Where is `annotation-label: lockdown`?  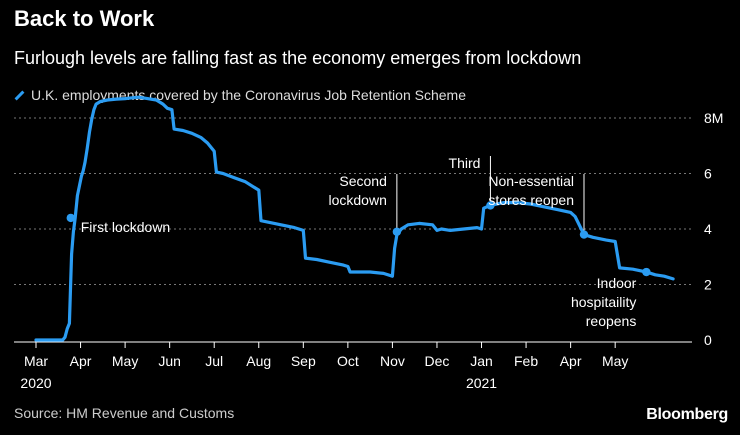
annotation-label: lockdown is located at coordinates (357, 200).